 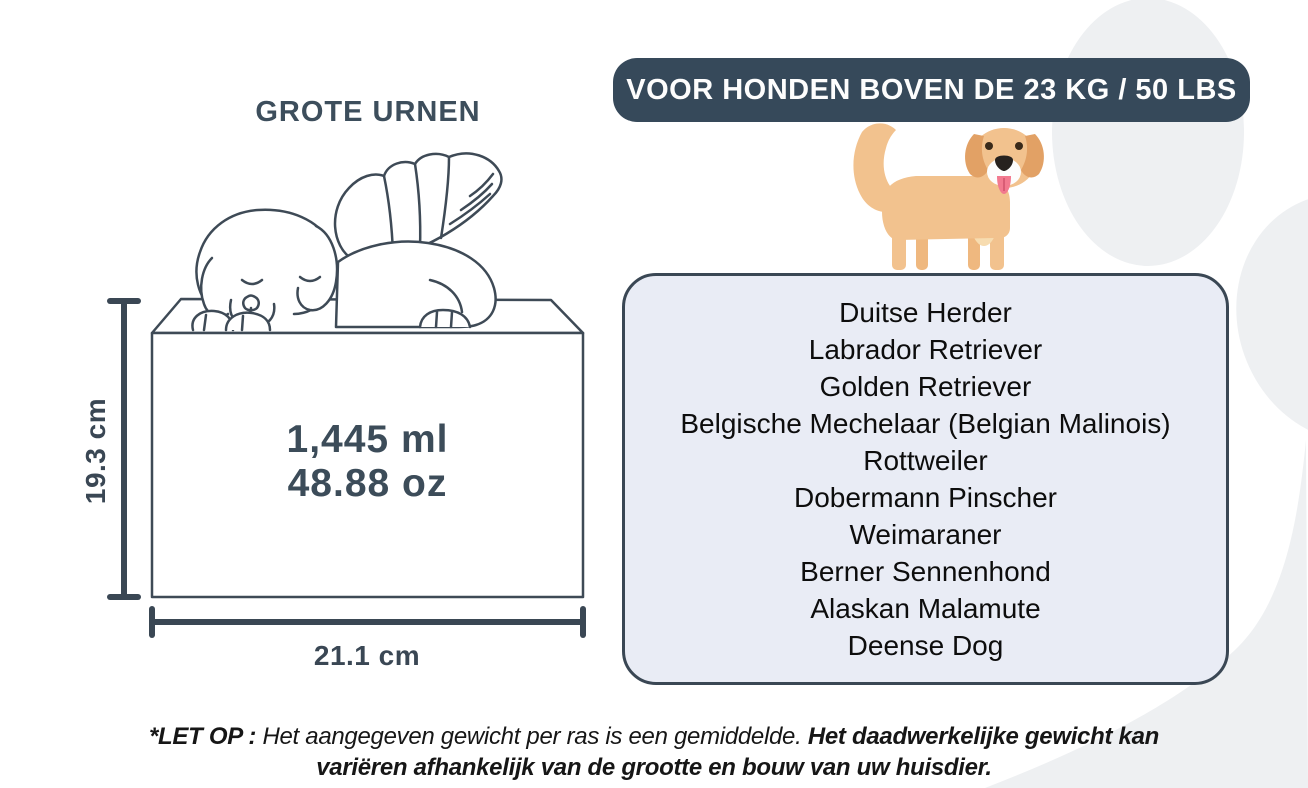 I want to click on breed-list-item: Belgische Mechelaar (Belgian Malinois), so click(x=925, y=423).